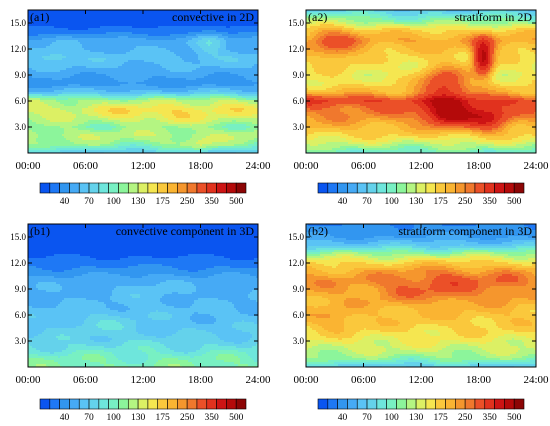 This screenshot has height=426, width=550. What do you see at coordinates (86, 166) in the screenshot?
I see `x-tick-label: 06:00` at bounding box center [86, 166].